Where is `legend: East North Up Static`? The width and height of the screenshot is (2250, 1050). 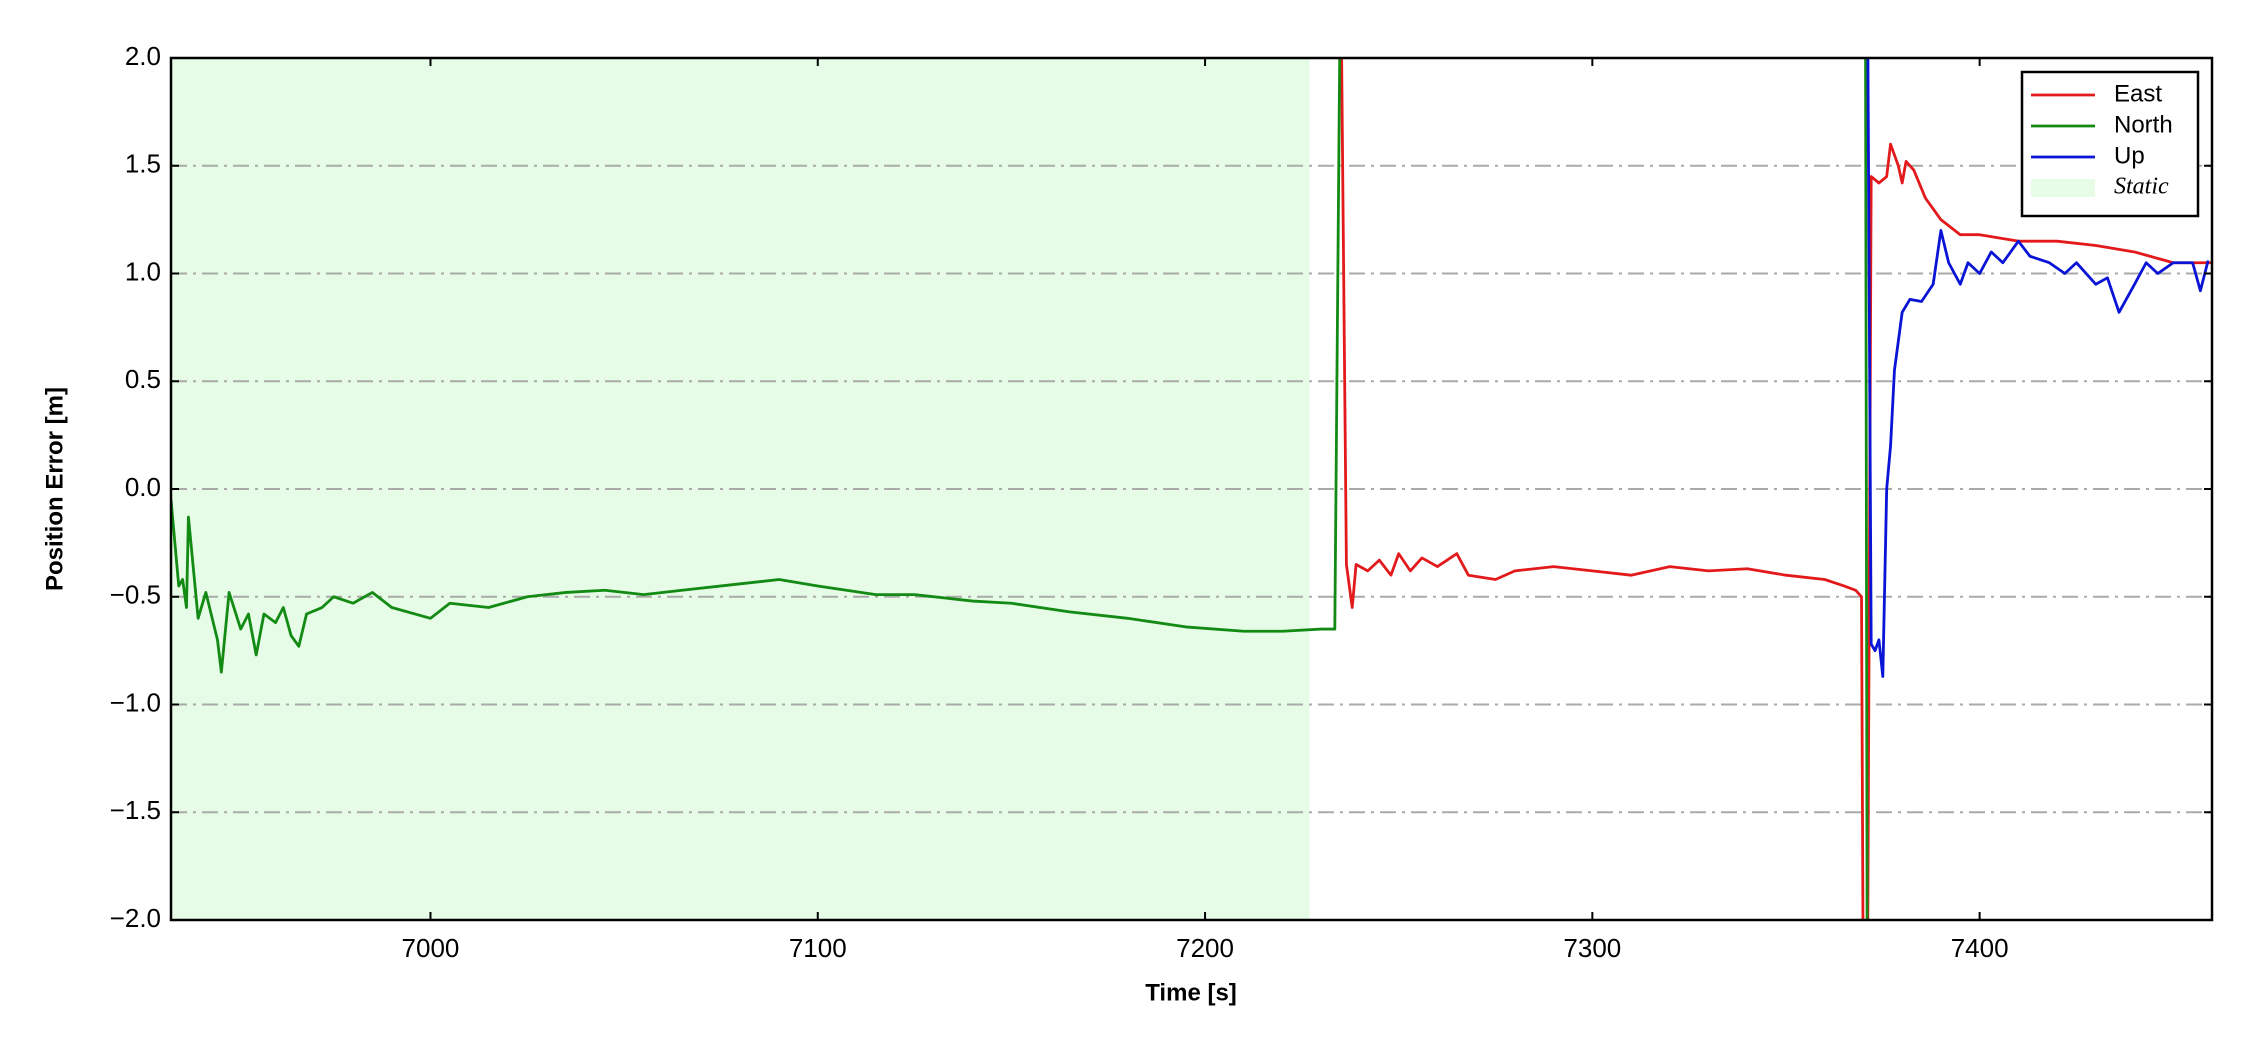
legend: East North Up Static is located at coordinates (2110, 144).